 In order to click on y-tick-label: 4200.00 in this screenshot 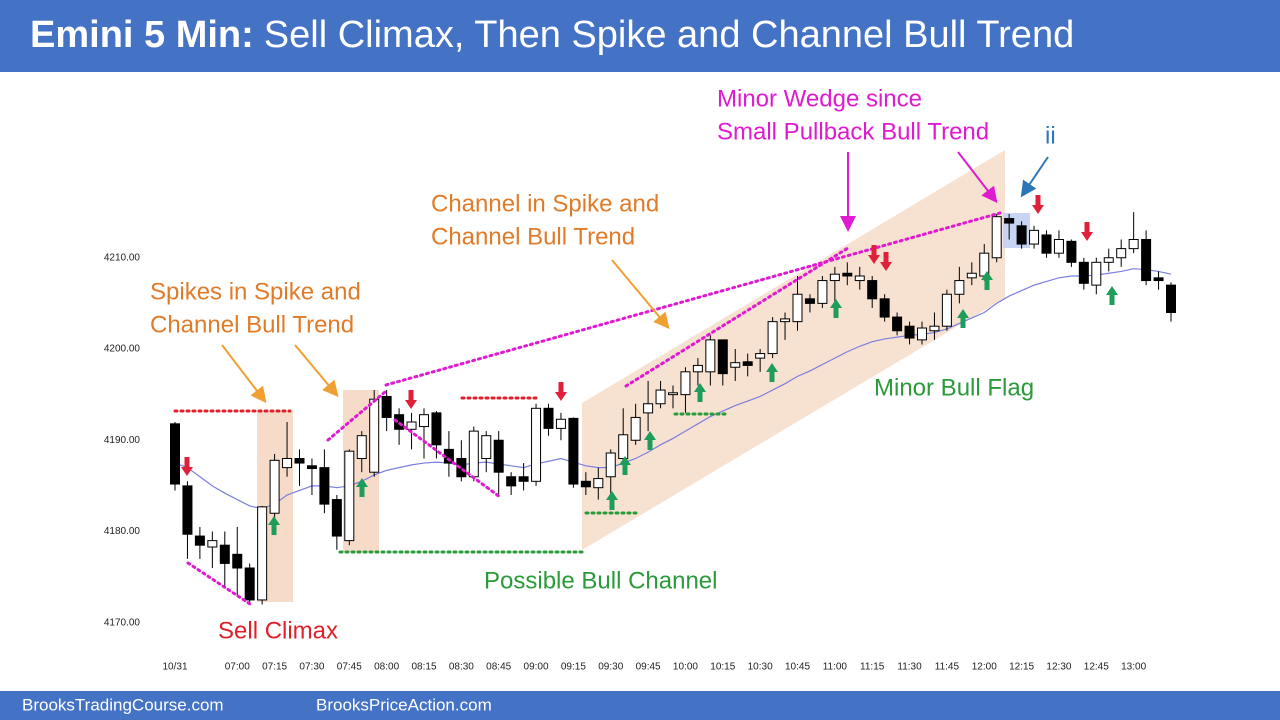, I will do `click(122, 349)`.